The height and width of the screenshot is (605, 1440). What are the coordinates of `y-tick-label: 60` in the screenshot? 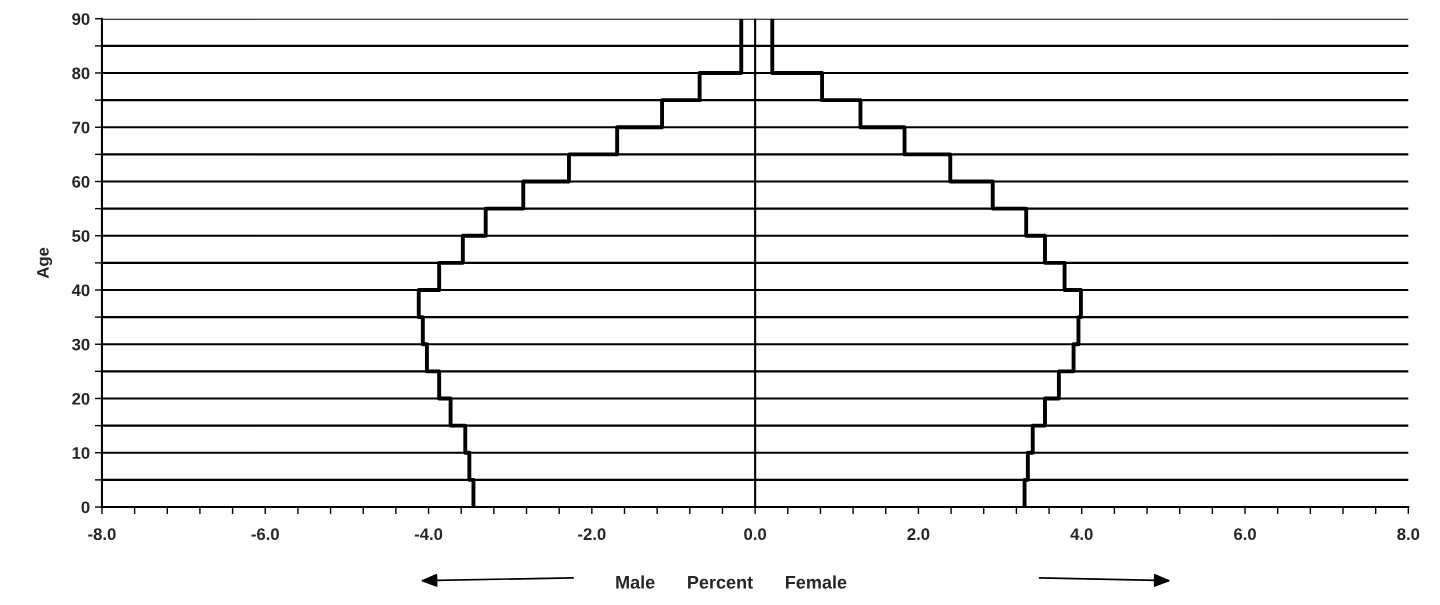 It's located at (81, 181).